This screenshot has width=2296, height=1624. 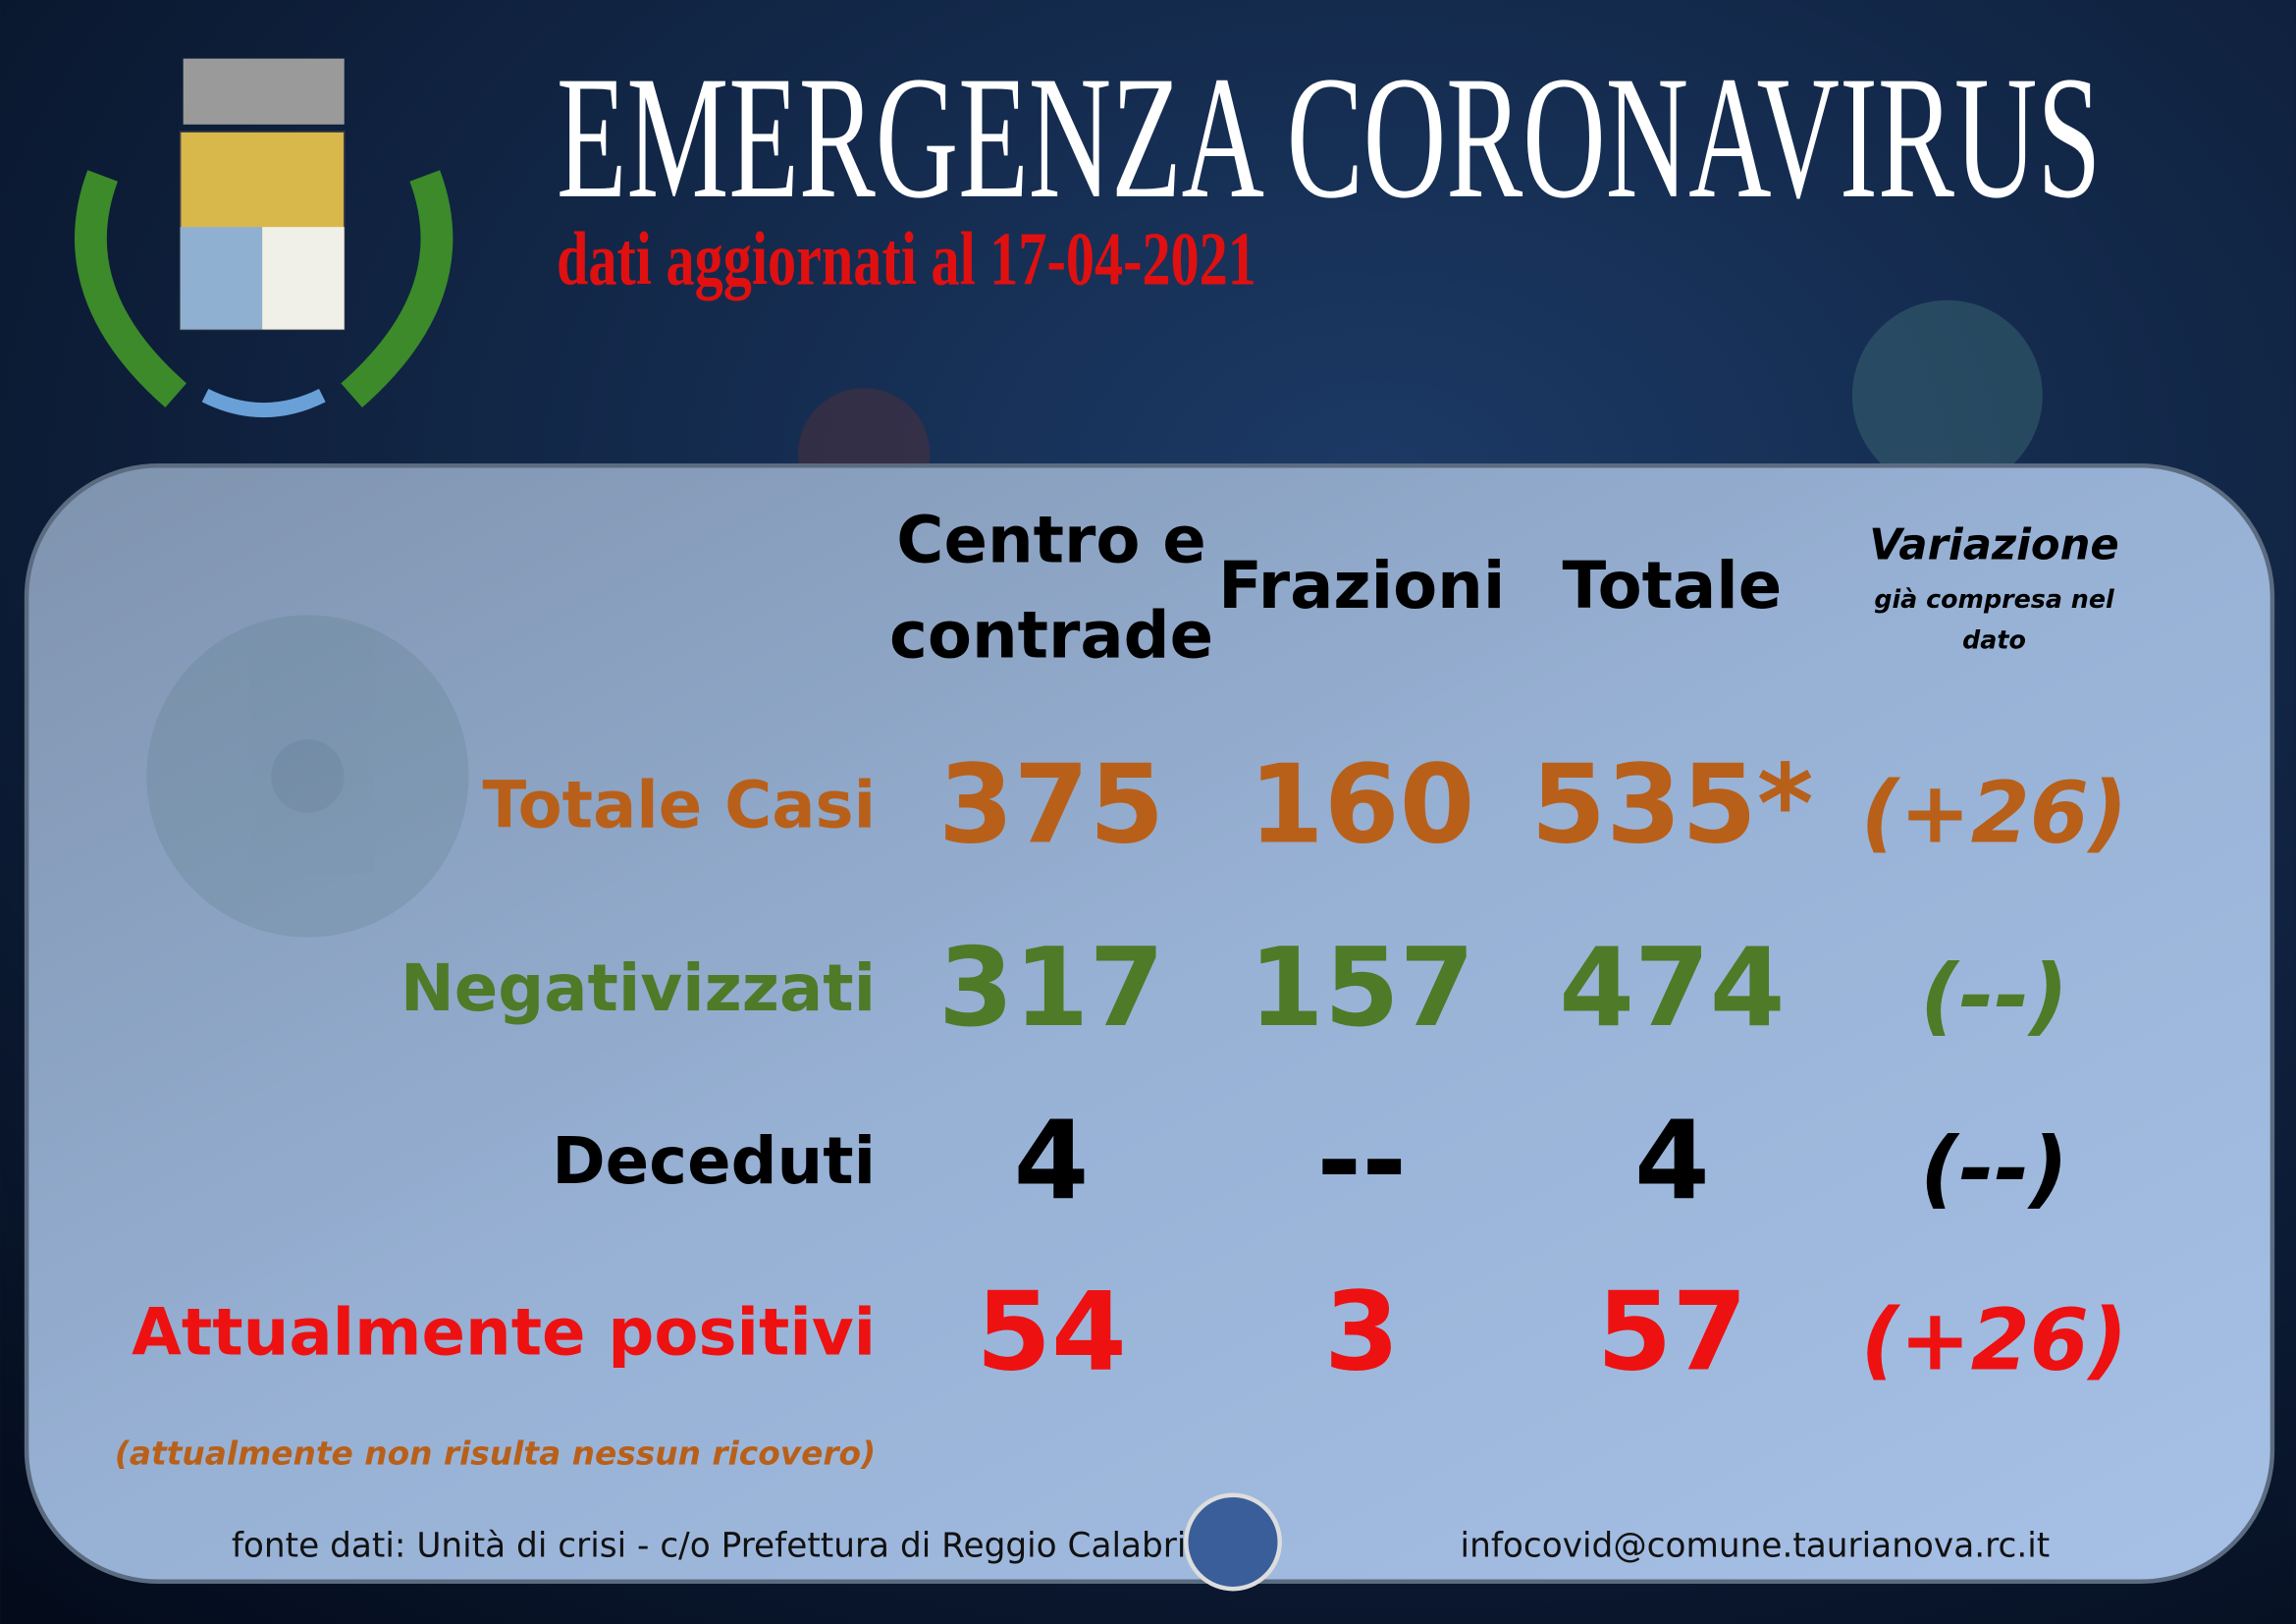 What do you see at coordinates (1994, 640) in the screenshot?
I see `variation-note: dato` at bounding box center [1994, 640].